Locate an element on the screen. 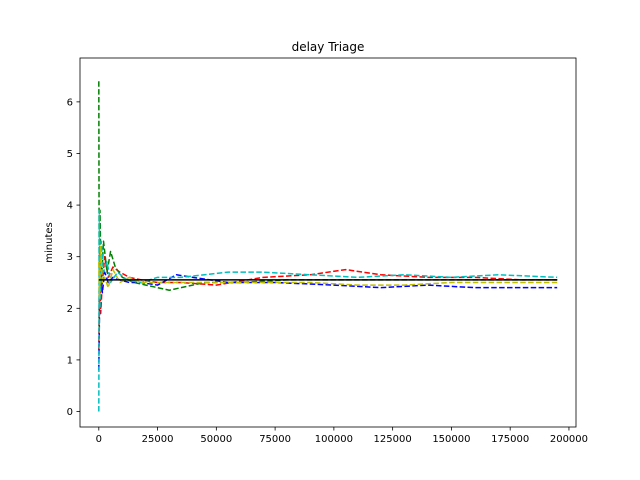  x-tick-label: 0 is located at coordinates (99, 439).